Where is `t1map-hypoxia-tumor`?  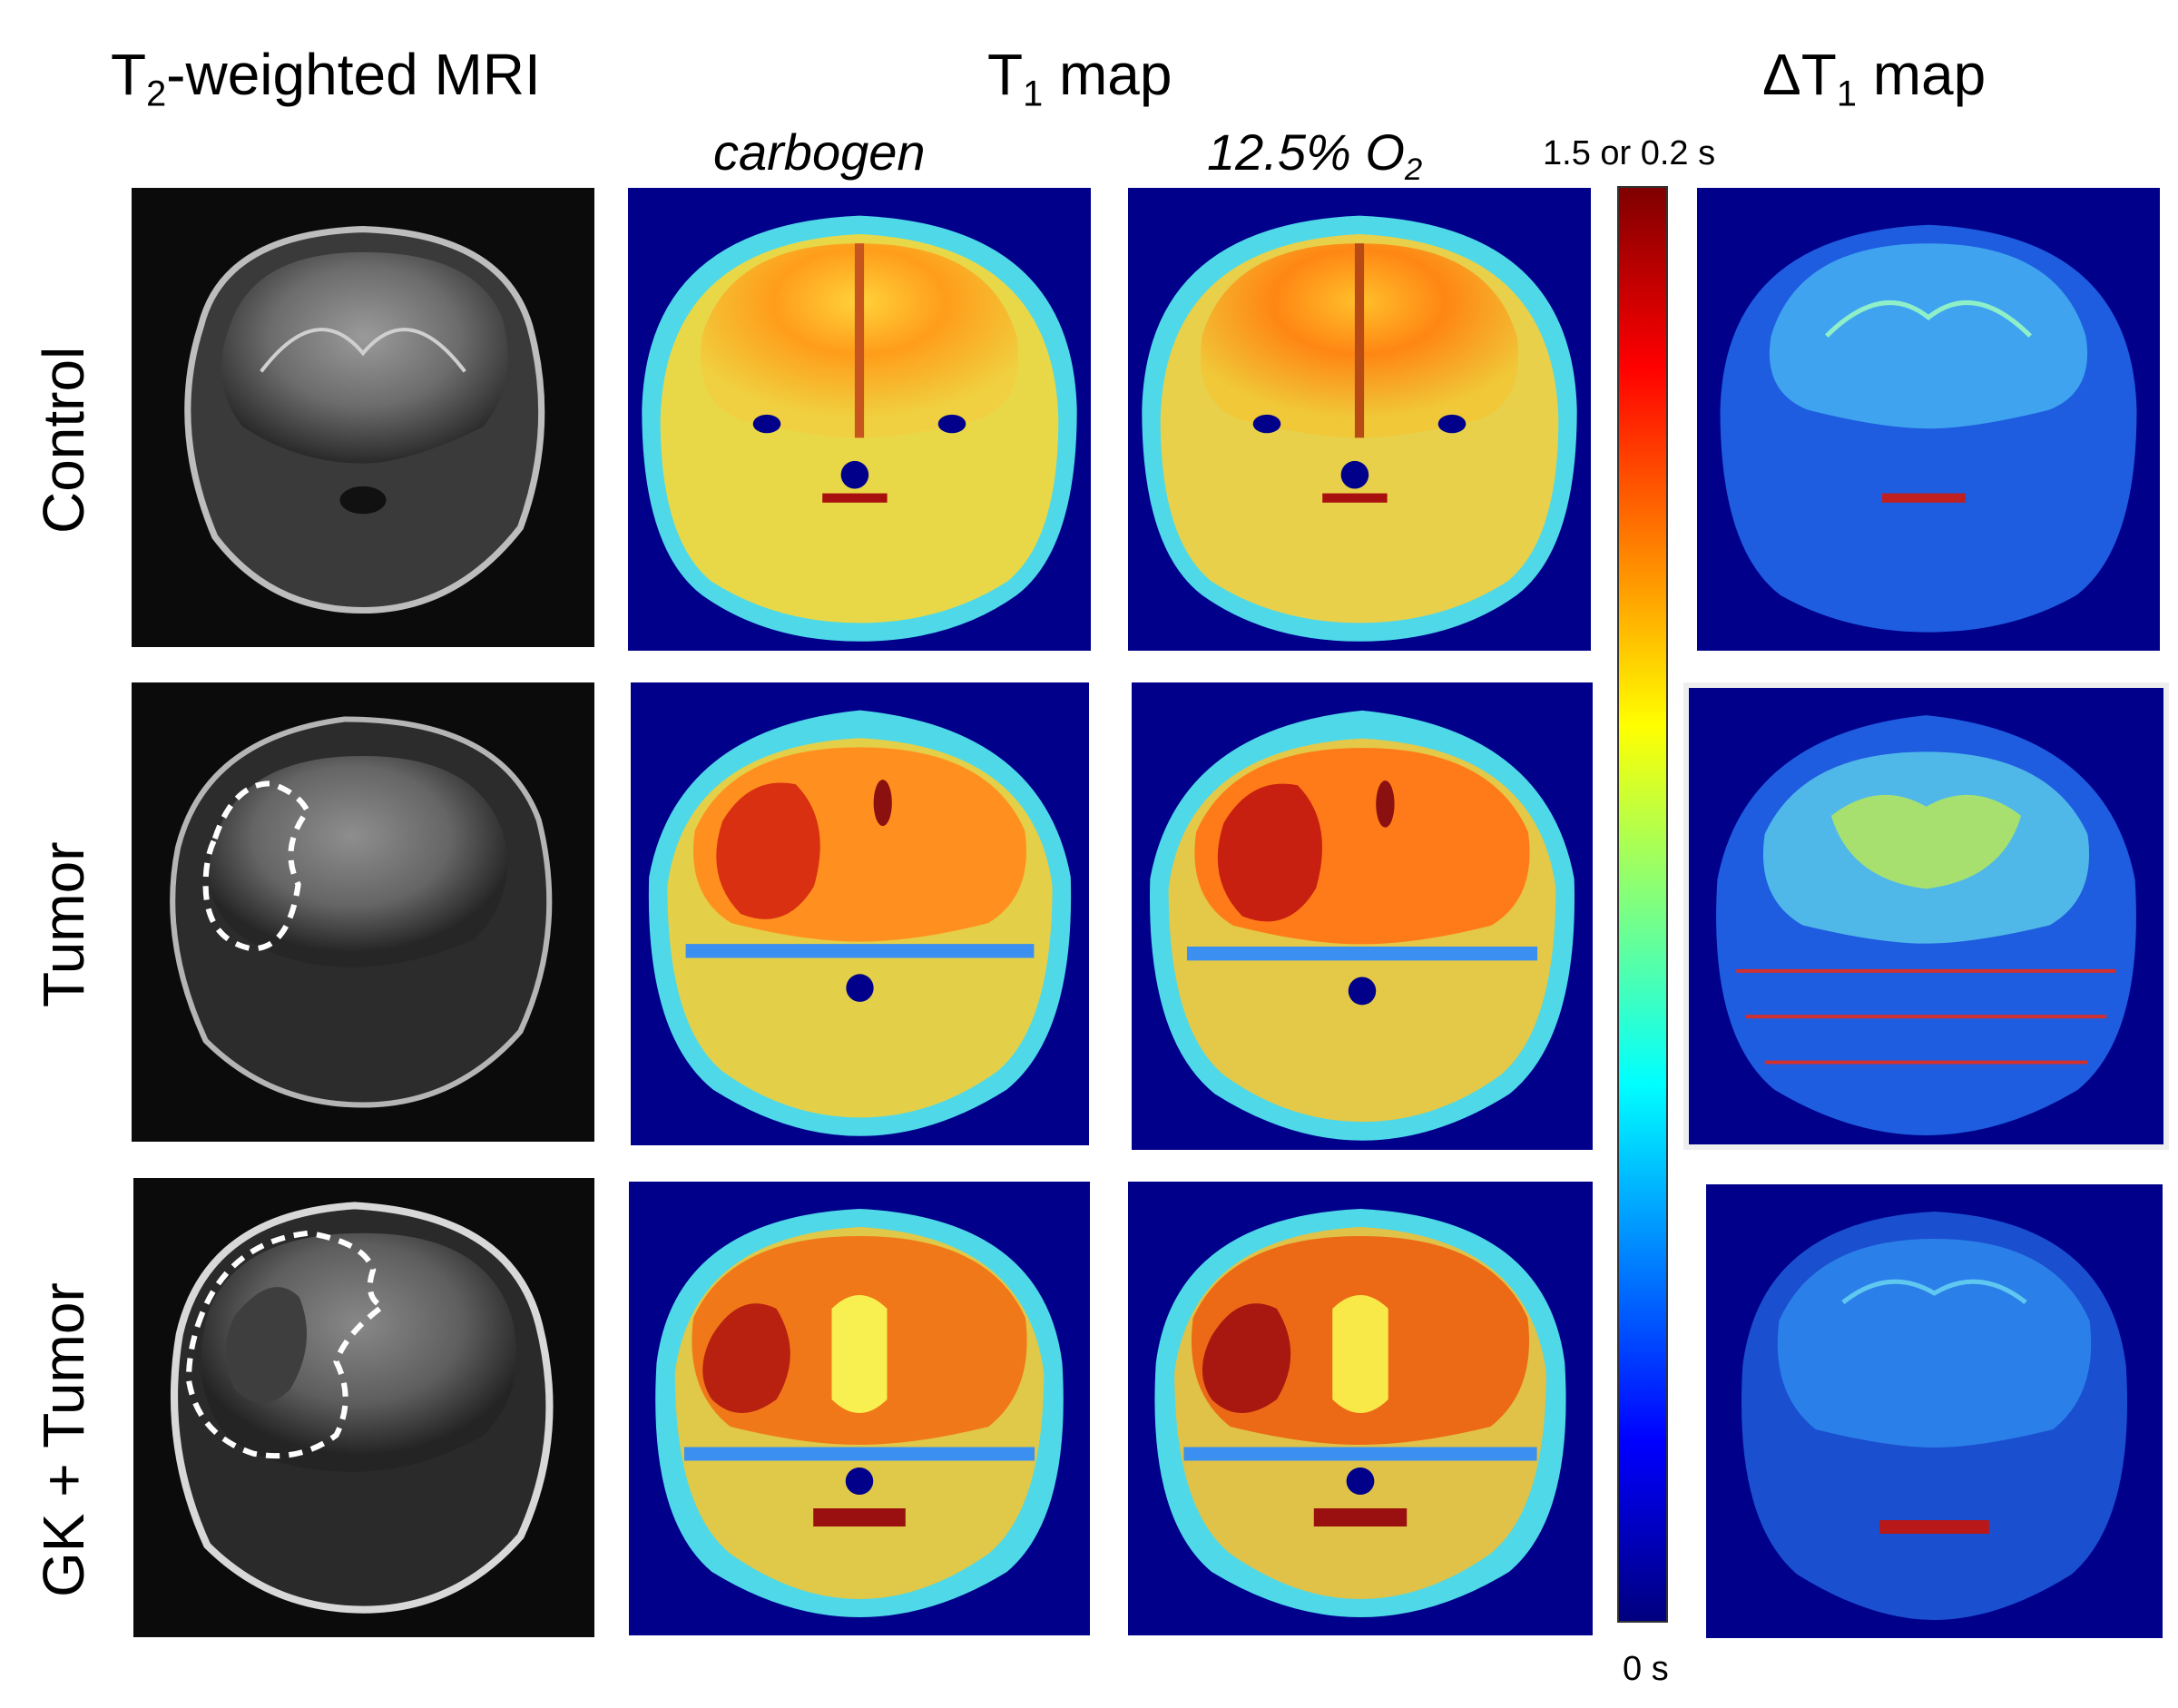 t1map-hypoxia-tumor is located at coordinates (1362, 916).